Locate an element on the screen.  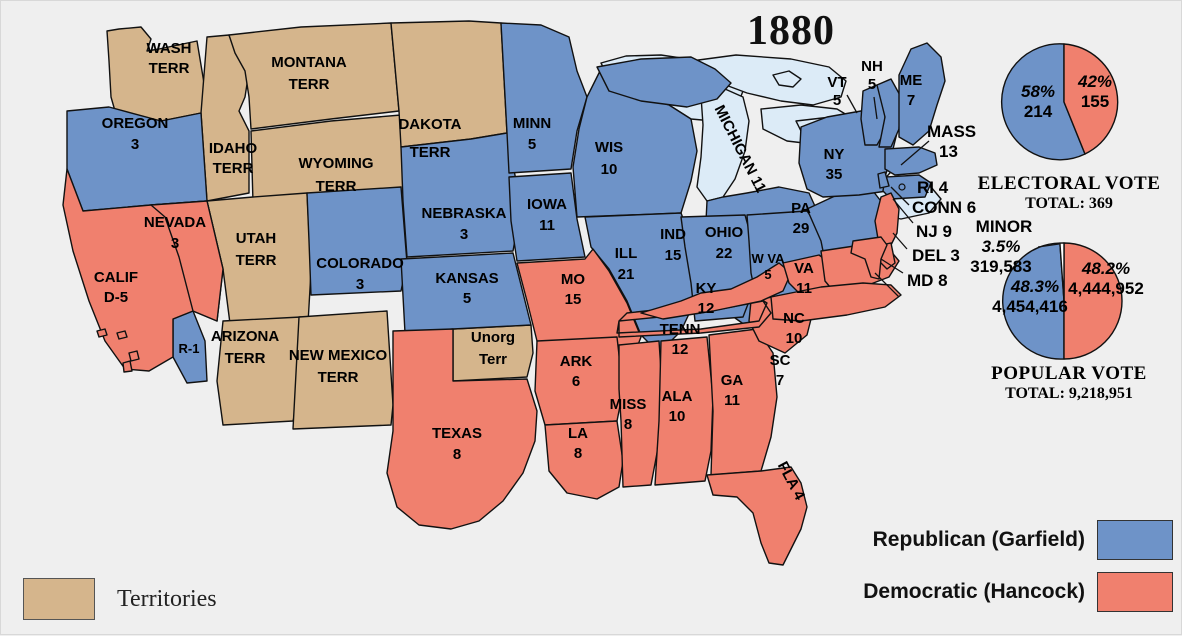
popular-dem-percent: 48.2% is located at coordinates (1105, 268).